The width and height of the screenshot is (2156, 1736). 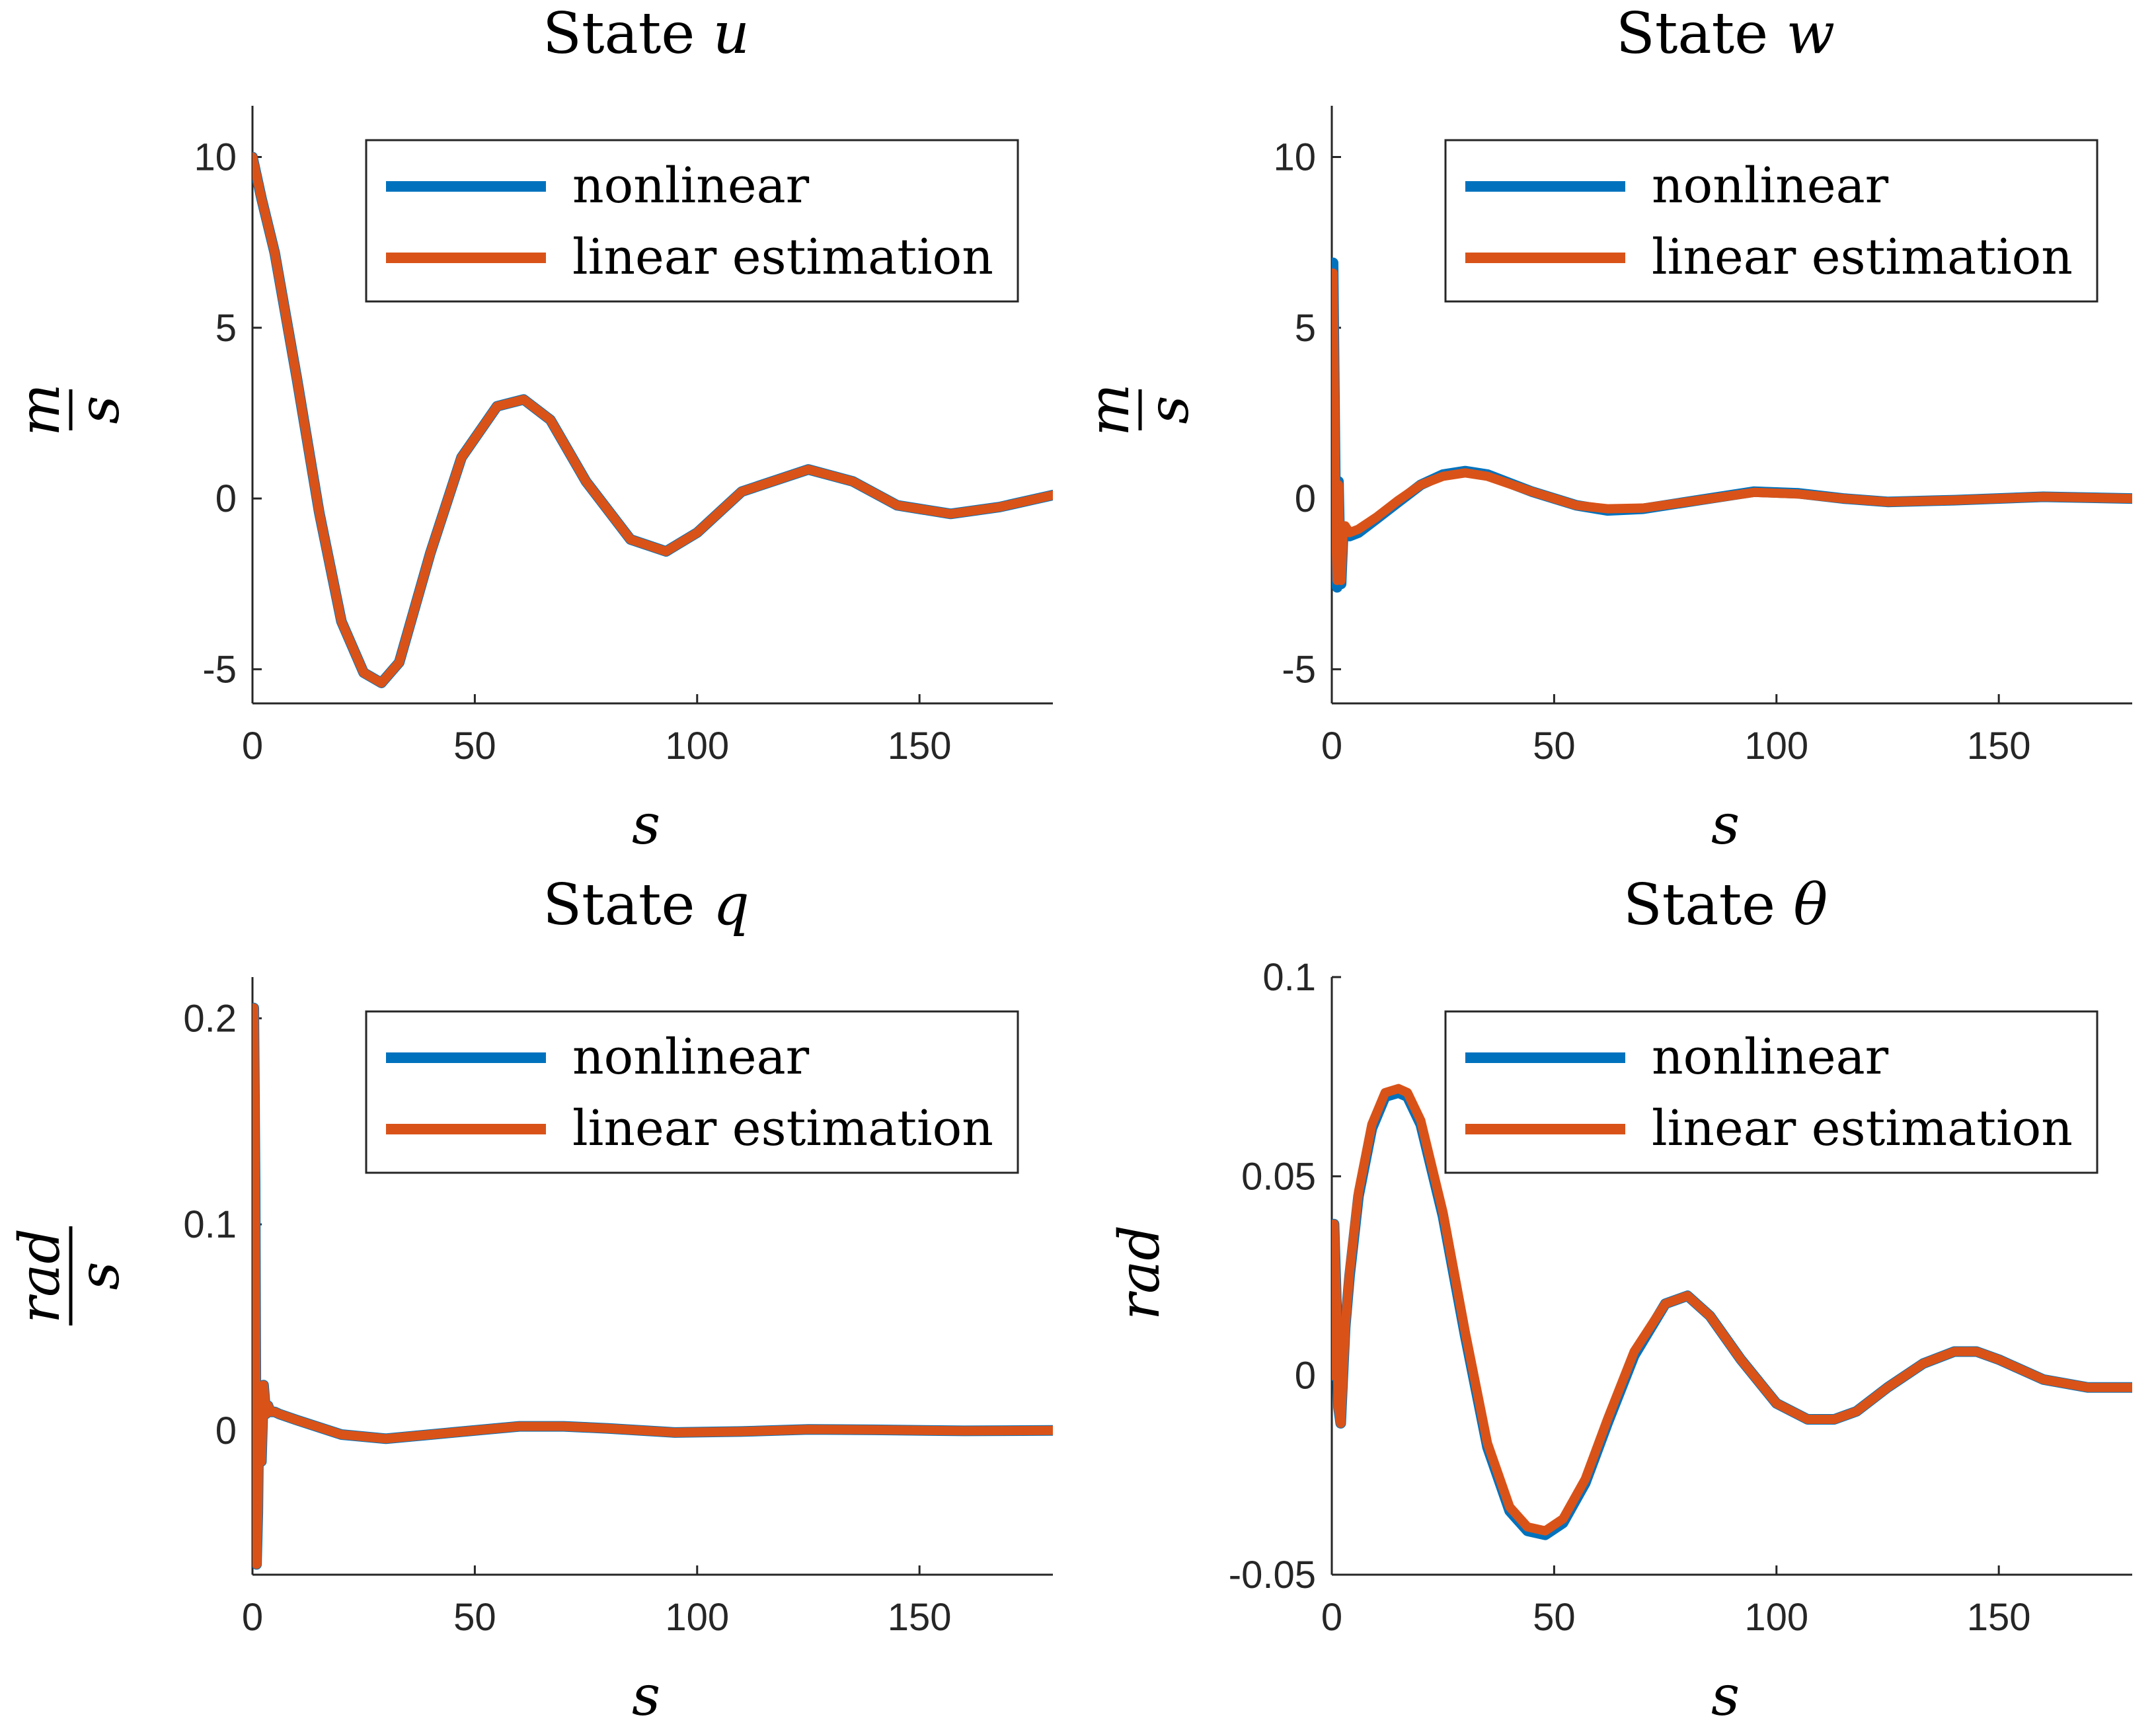 I want to click on y-tick-label: 0.2, so click(x=210, y=1019).